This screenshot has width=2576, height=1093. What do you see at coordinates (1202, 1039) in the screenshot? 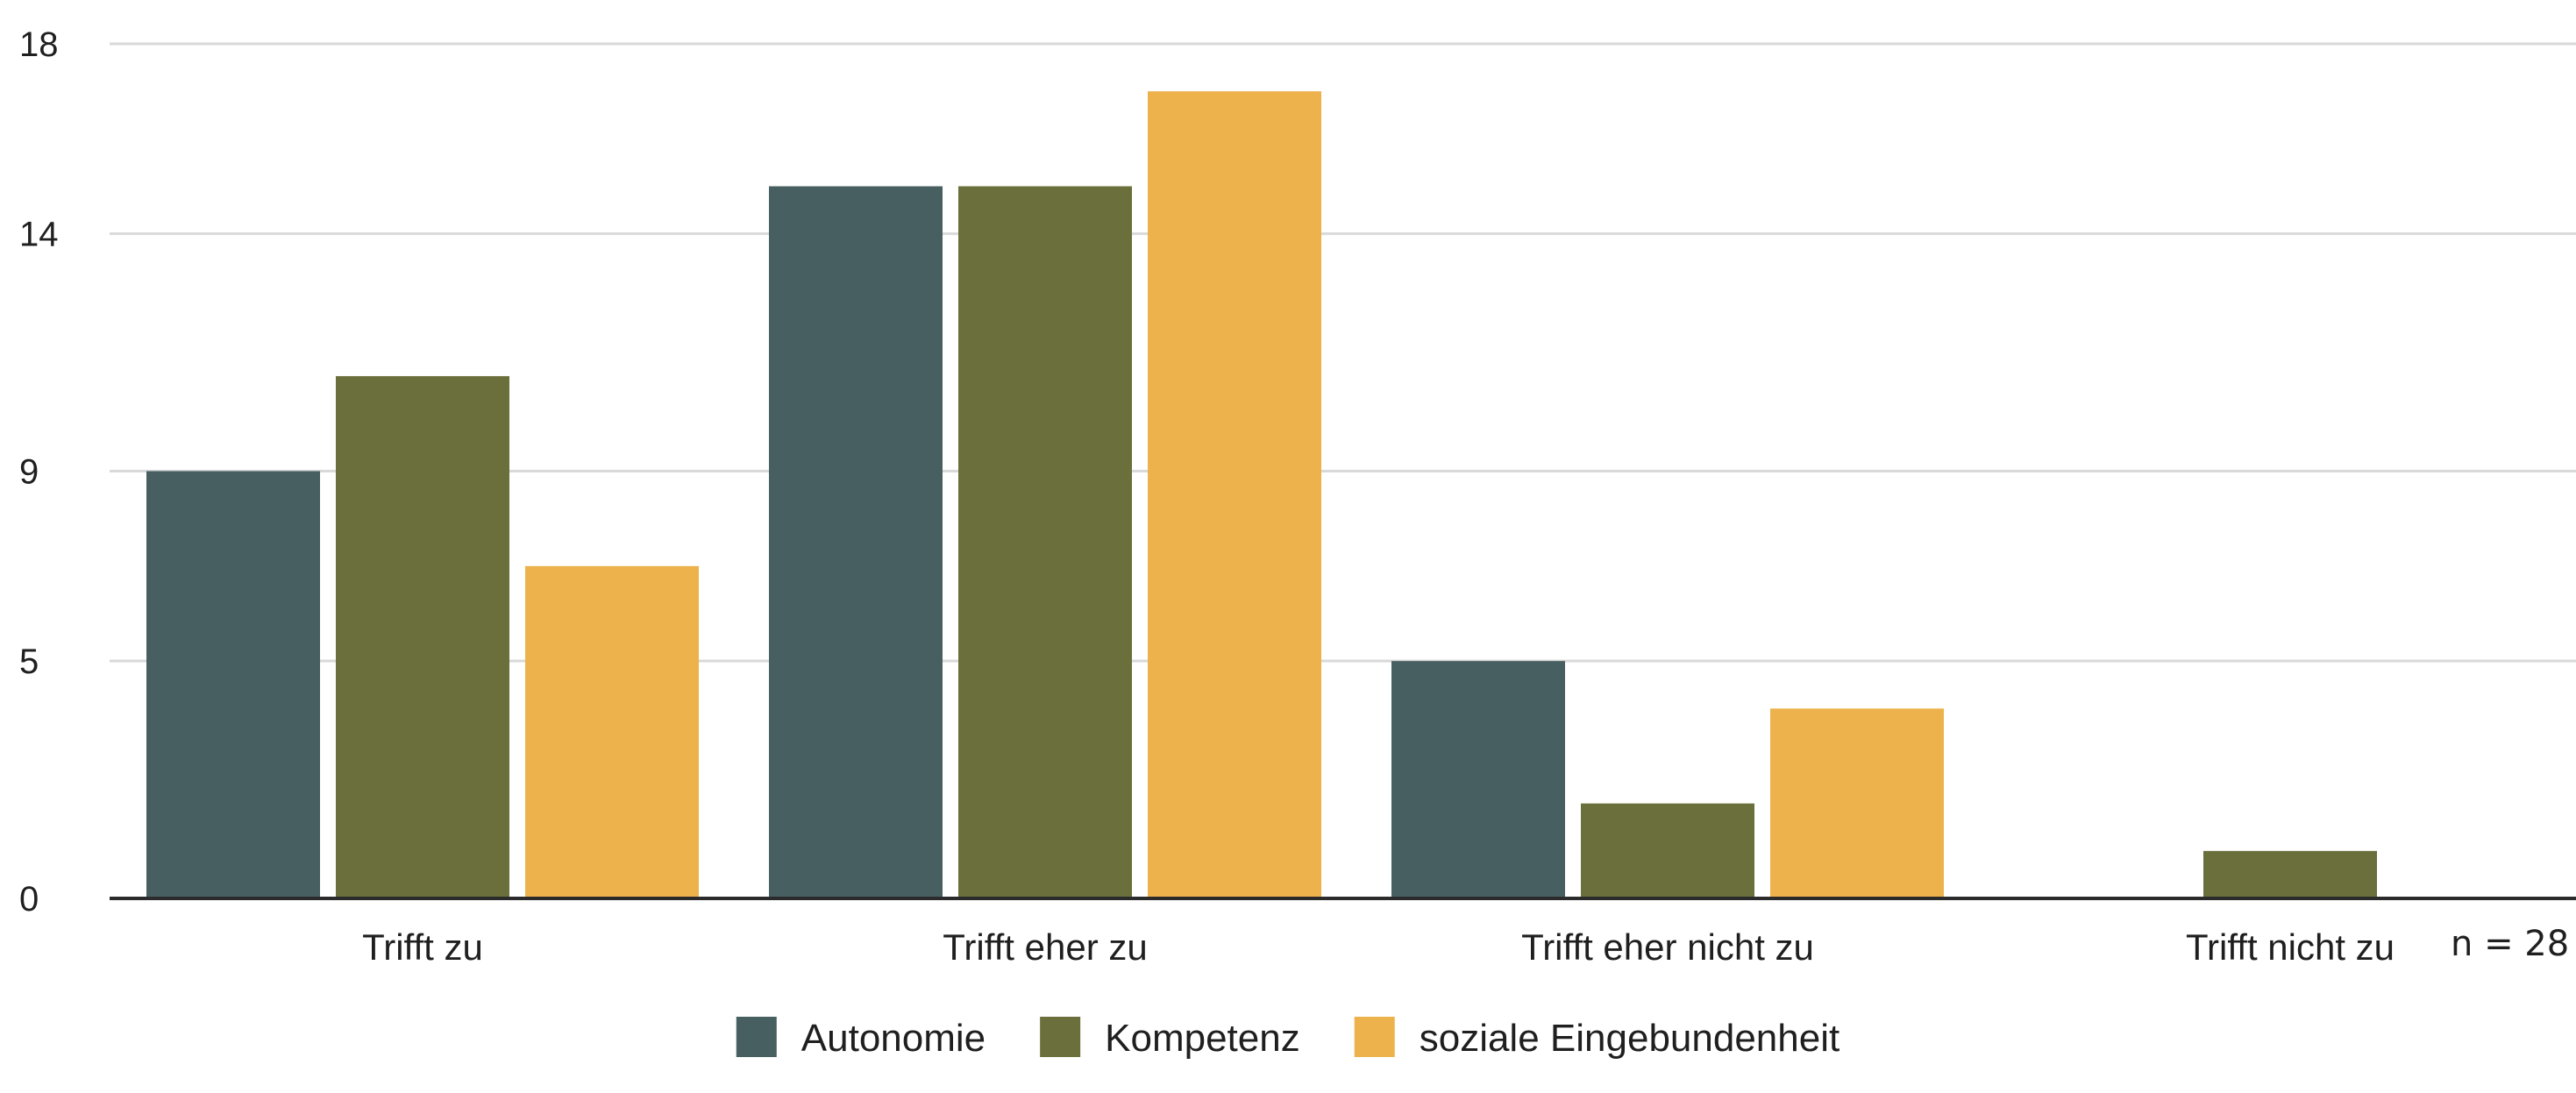
I see `legend-label: Kompetenz` at bounding box center [1202, 1039].